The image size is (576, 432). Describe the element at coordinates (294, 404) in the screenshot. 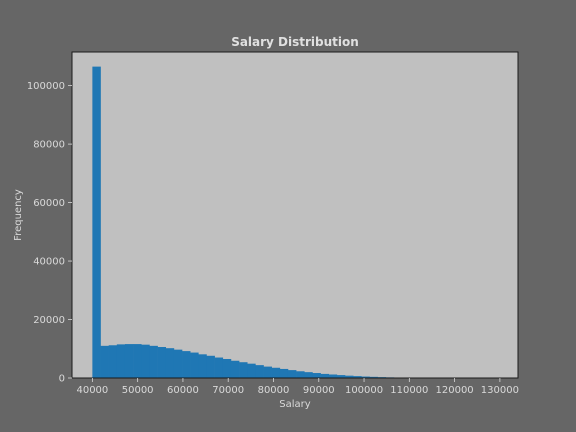

I see `x-axis-label: Salary` at that location.